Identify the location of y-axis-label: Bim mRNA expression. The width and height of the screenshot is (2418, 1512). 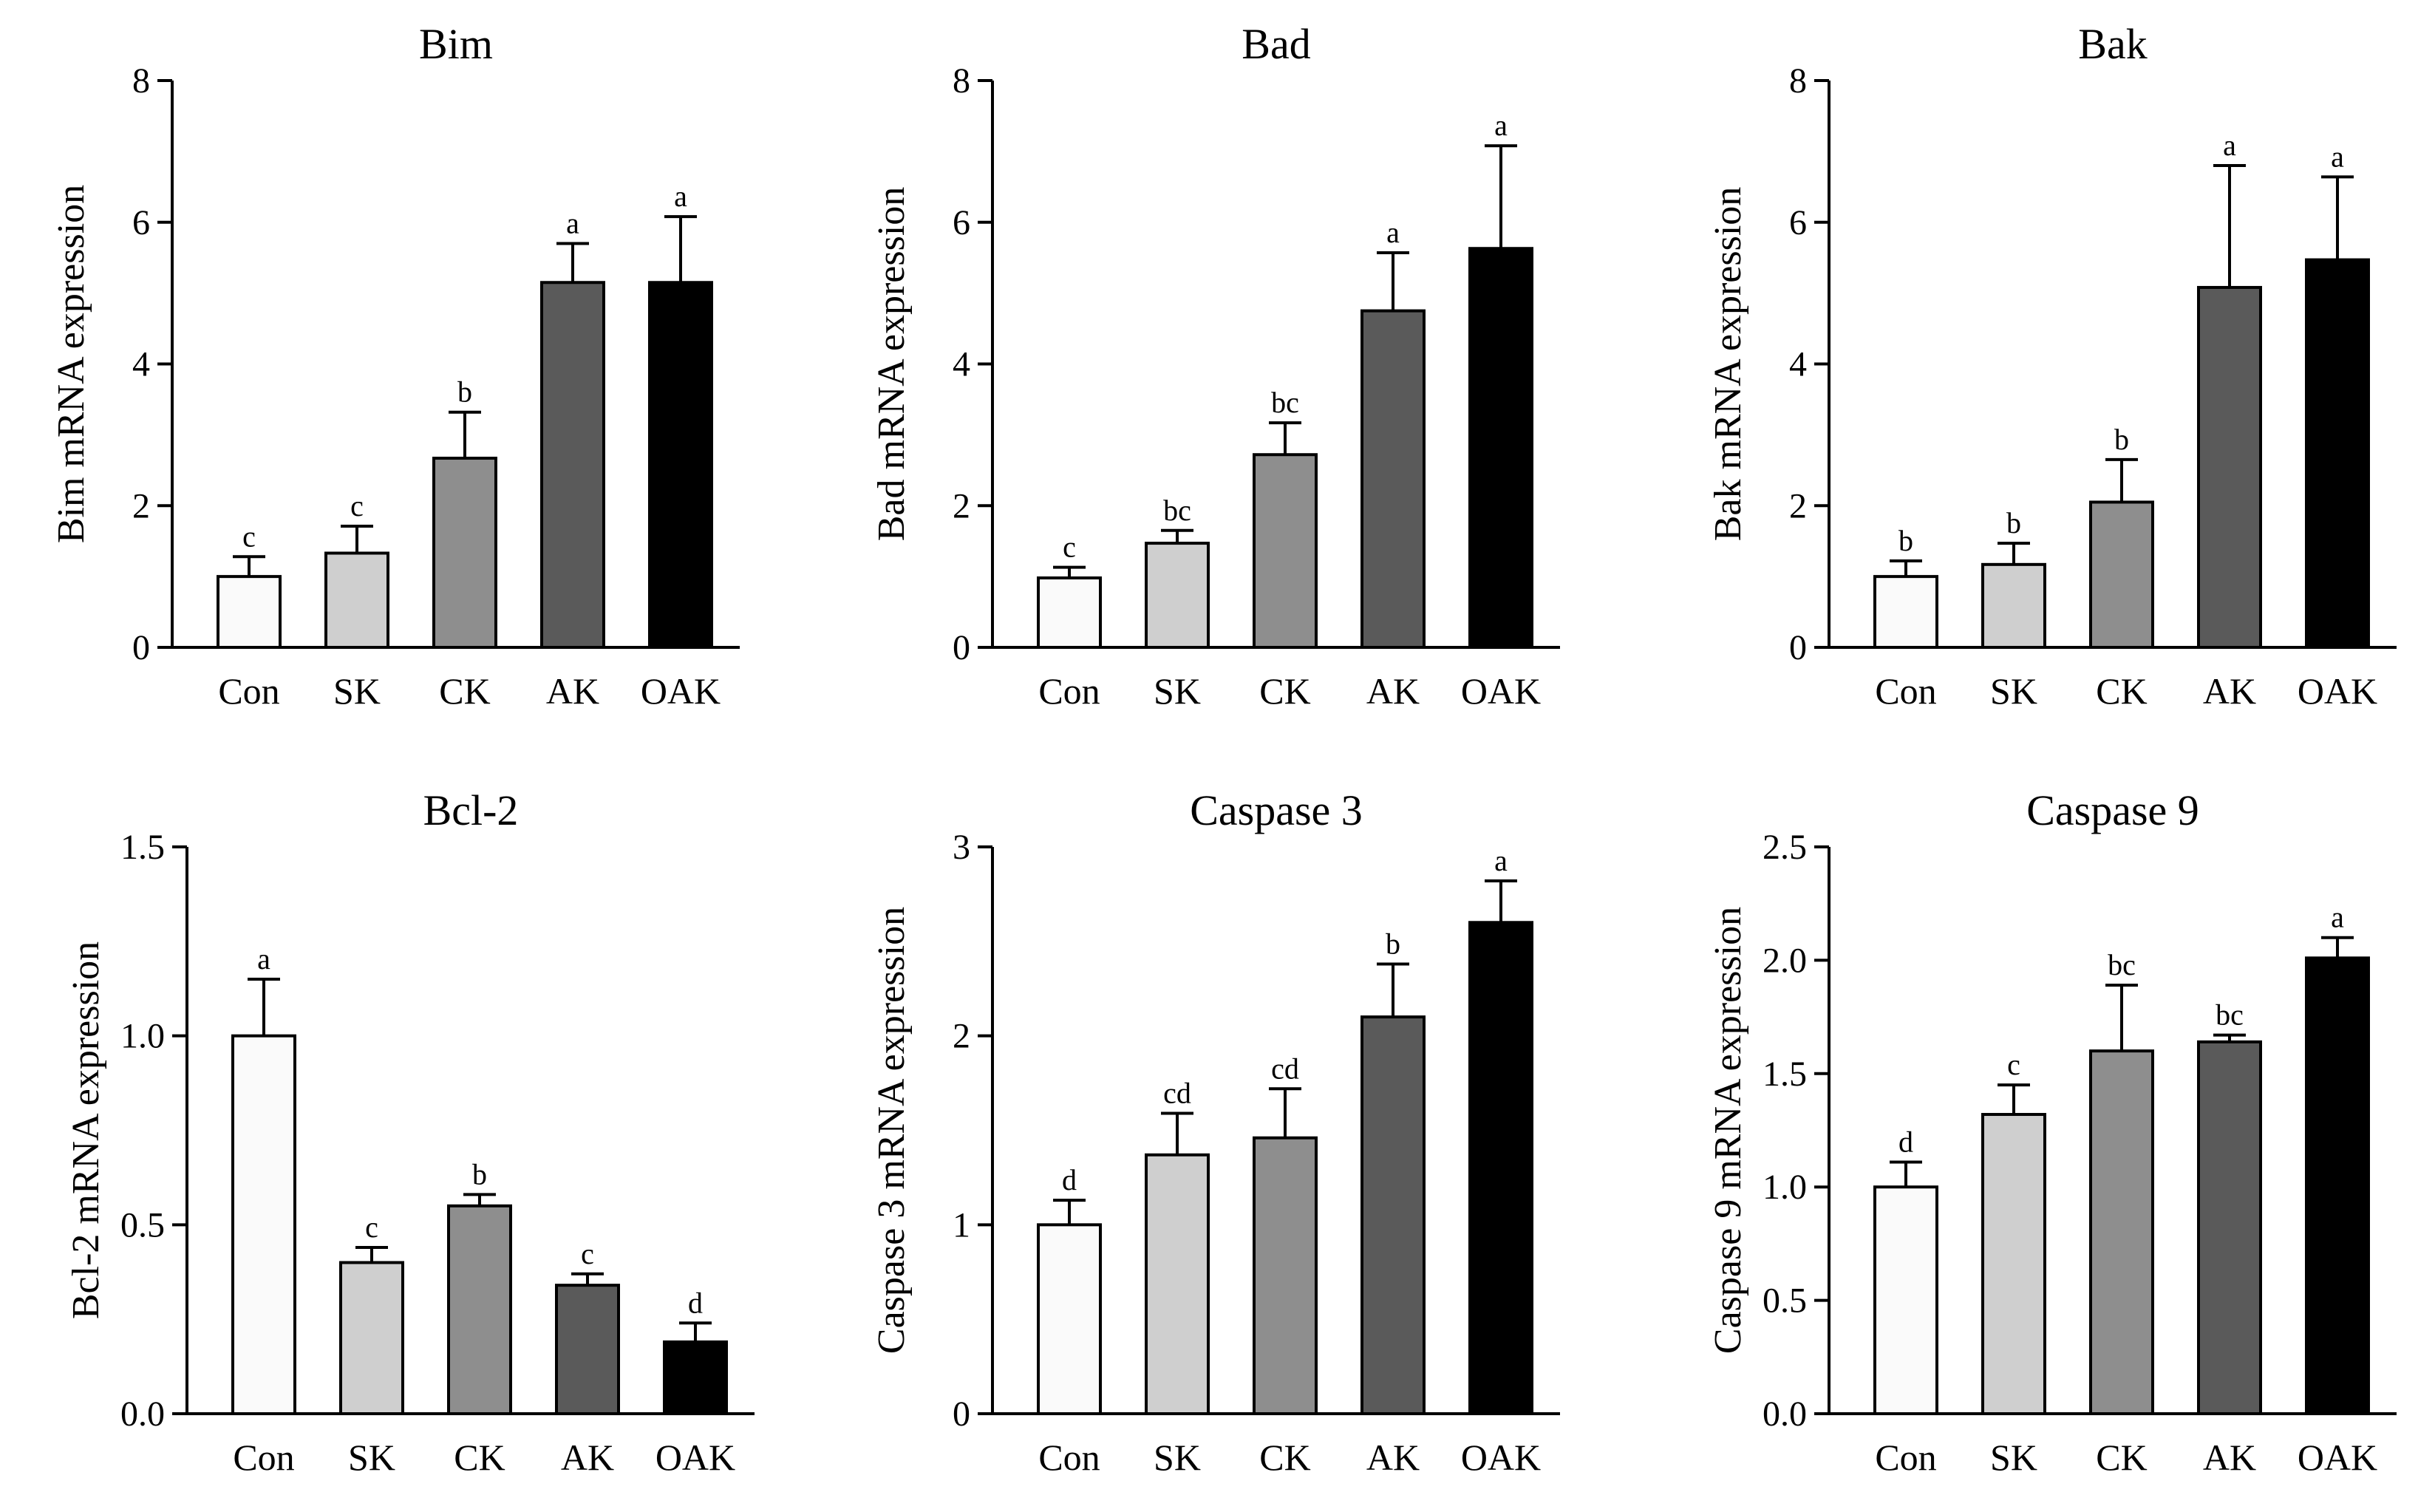
(71, 364).